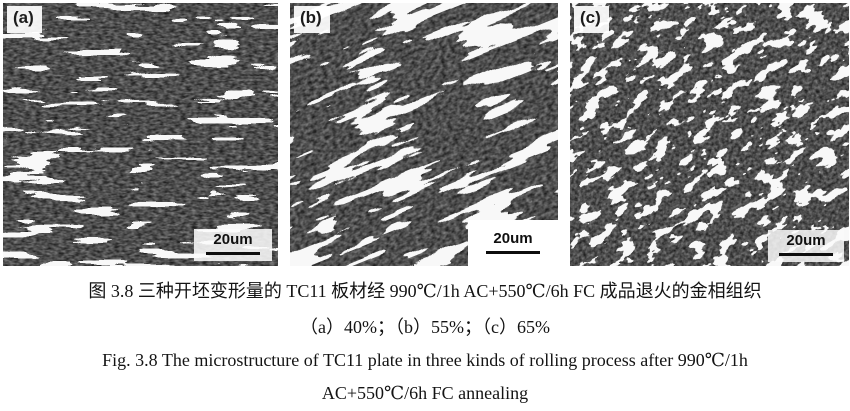 This screenshot has width=850, height=411. I want to click on scale-bar-b: 20um, so click(513, 242).